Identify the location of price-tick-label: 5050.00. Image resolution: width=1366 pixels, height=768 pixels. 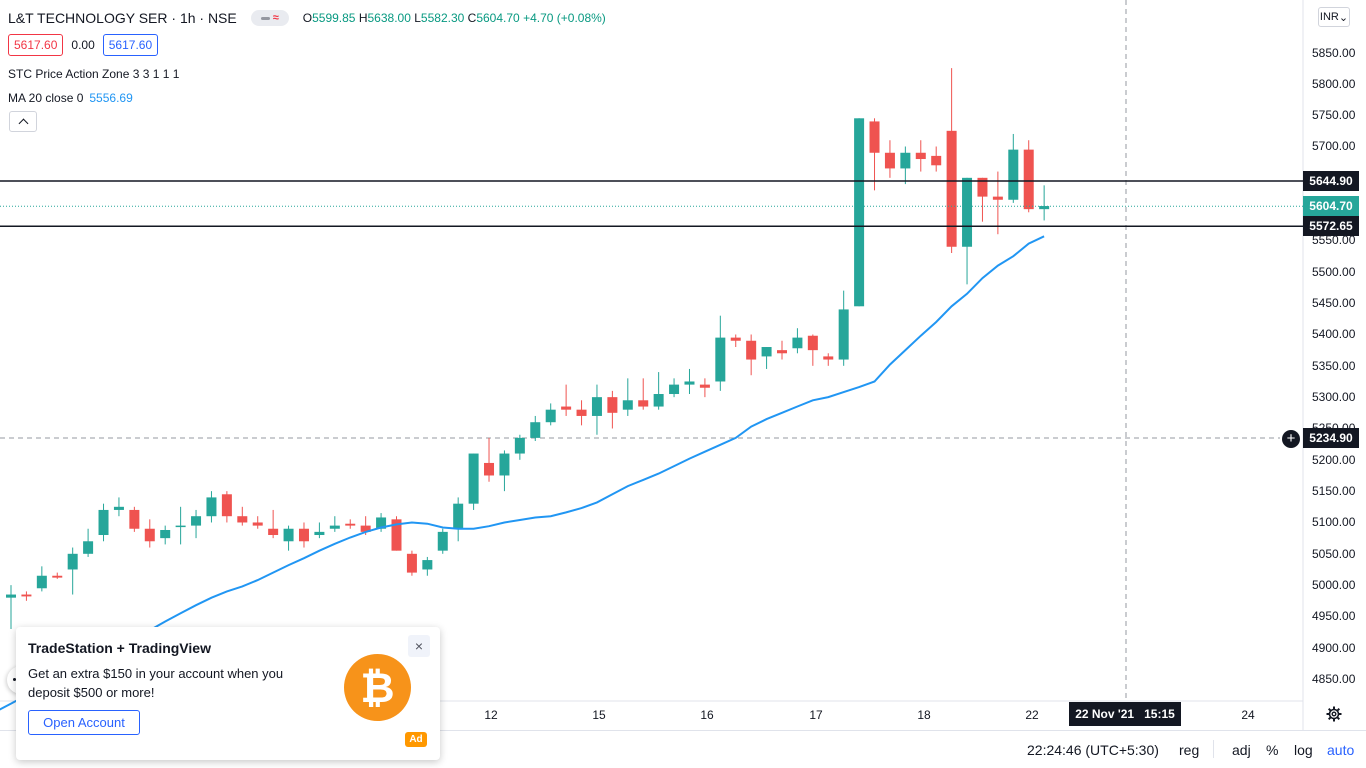
(1334, 553).